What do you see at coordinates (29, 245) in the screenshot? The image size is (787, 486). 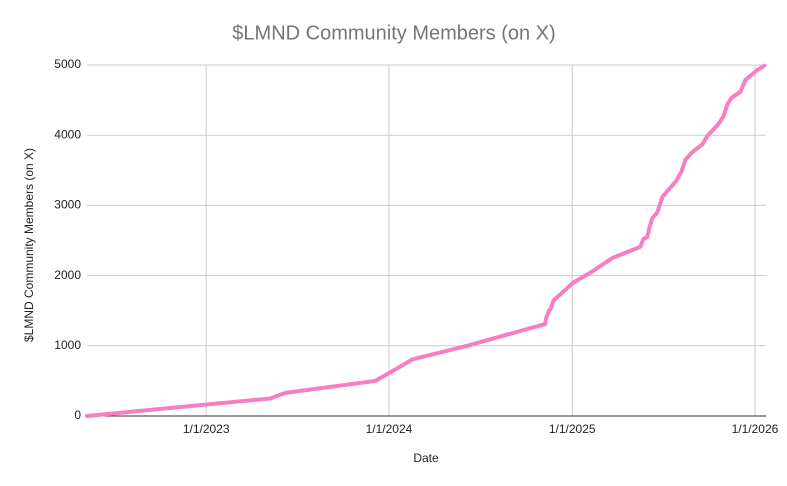 I see `y-axis-label: $LMND Community Members (on X)` at bounding box center [29, 245].